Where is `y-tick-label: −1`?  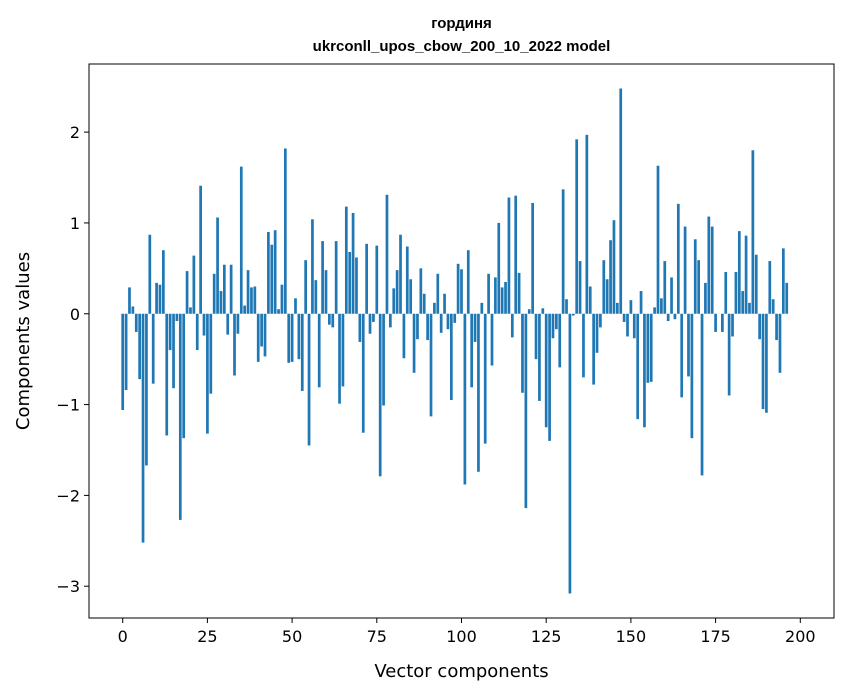 y-tick-label: −1 is located at coordinates (68, 405).